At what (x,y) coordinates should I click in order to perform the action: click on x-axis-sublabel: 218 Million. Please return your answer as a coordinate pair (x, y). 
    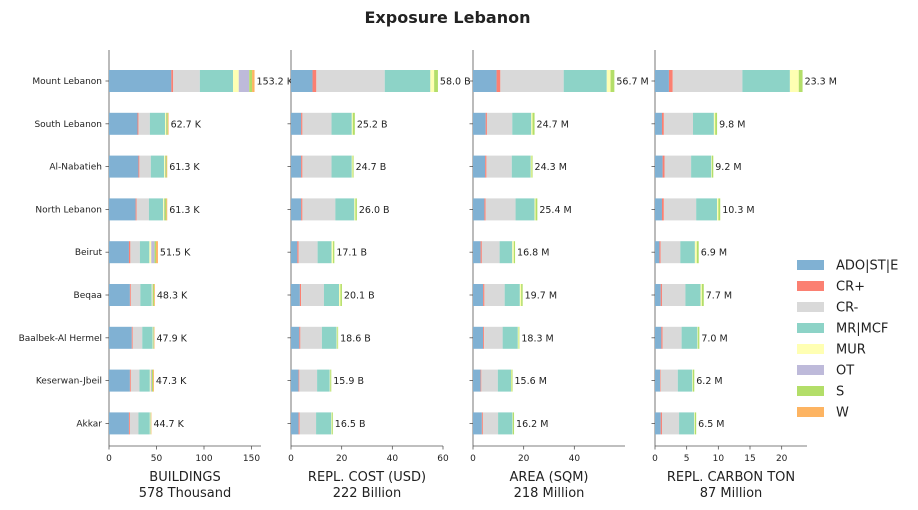
    Looking at the image, I should click on (549, 493).